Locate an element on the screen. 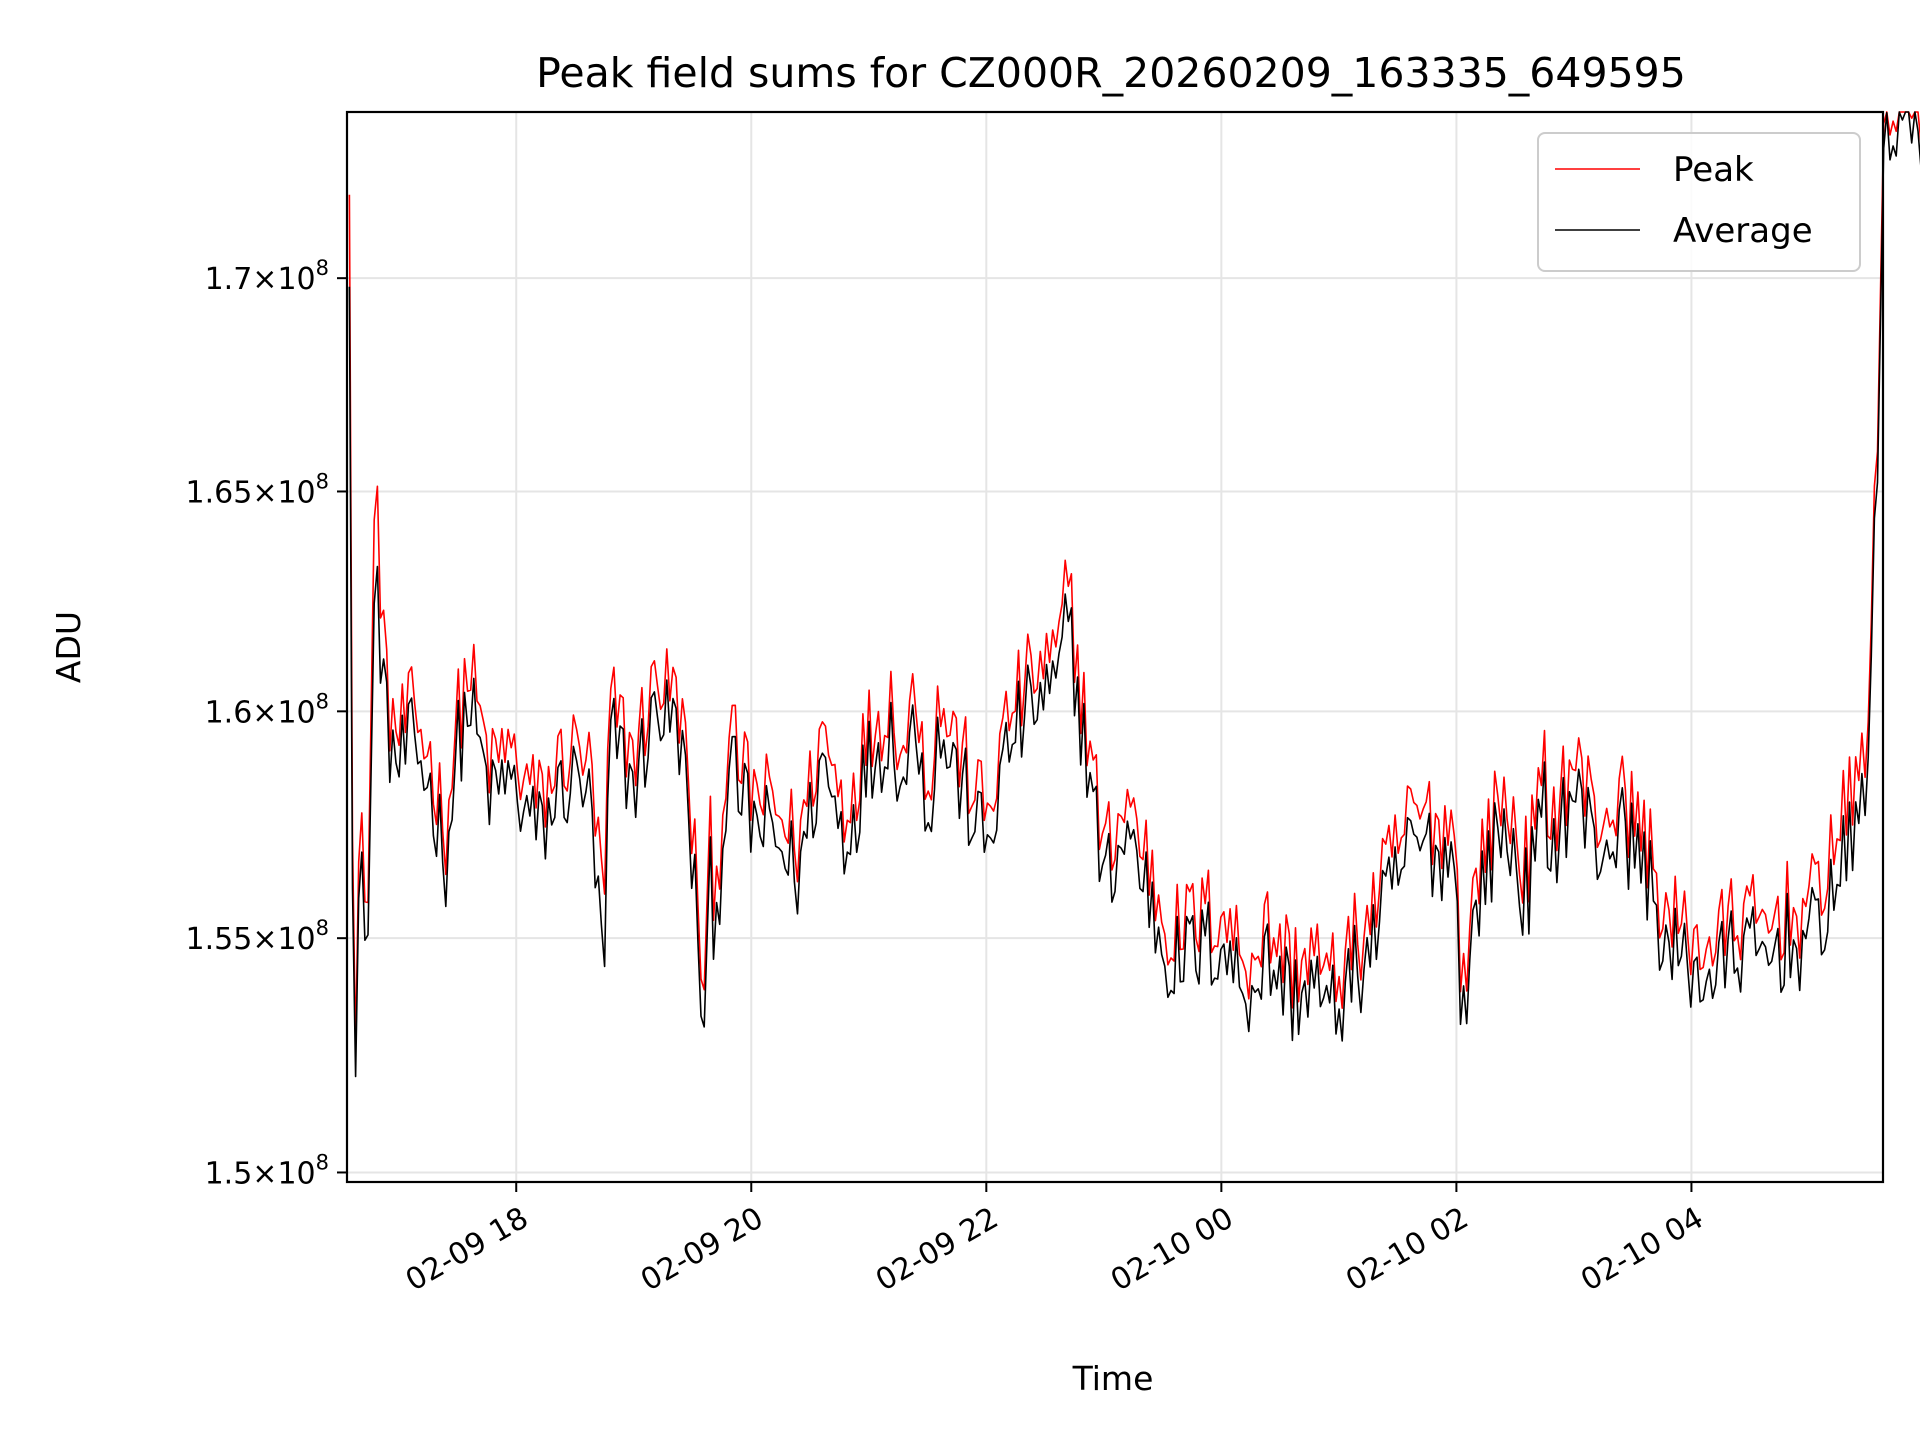  legend-box is located at coordinates (1699, 202).